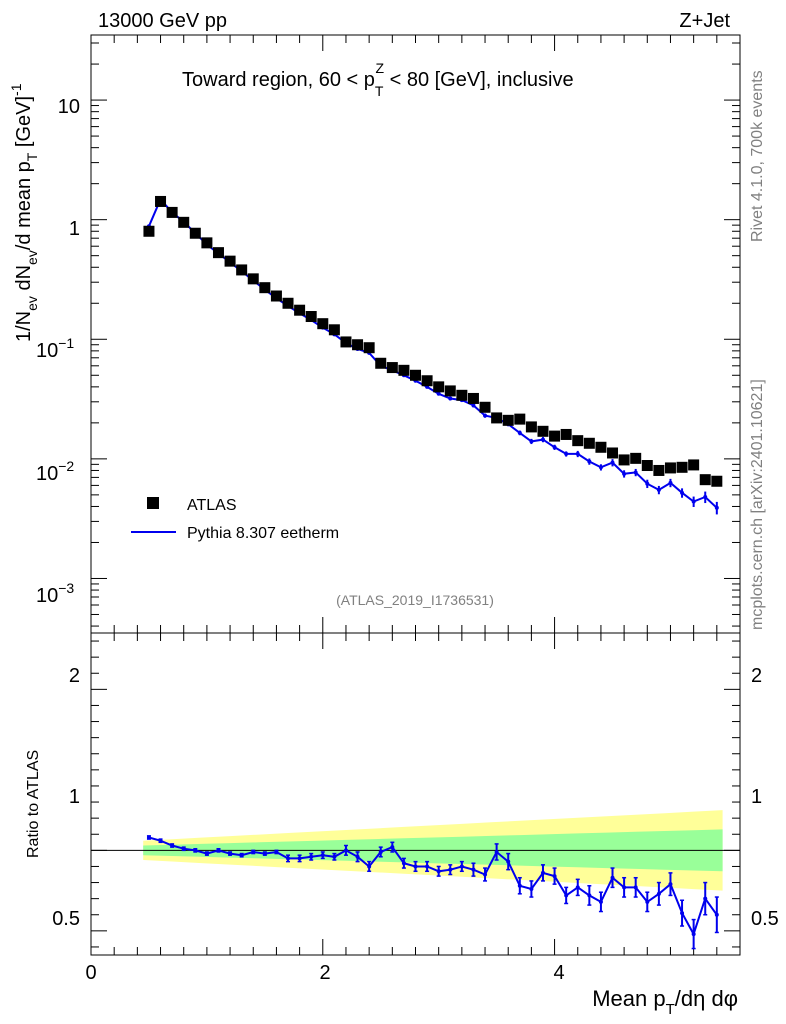  I want to click on ratio-line, so click(433, 886).